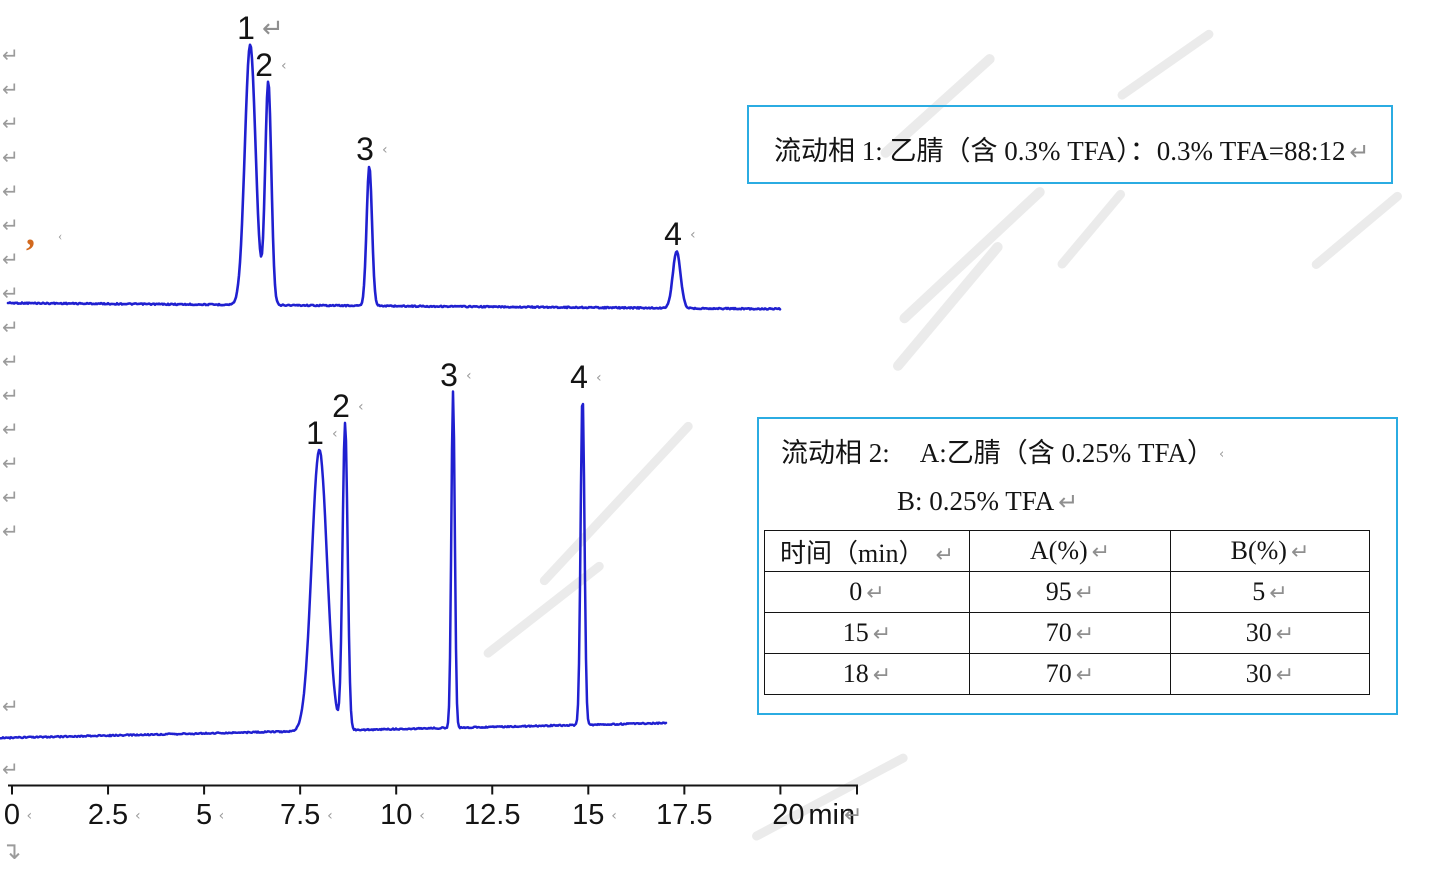 The height and width of the screenshot is (881, 1450). What do you see at coordinates (1058, 632) in the screenshot?
I see `cell-text: 70` at bounding box center [1058, 632].